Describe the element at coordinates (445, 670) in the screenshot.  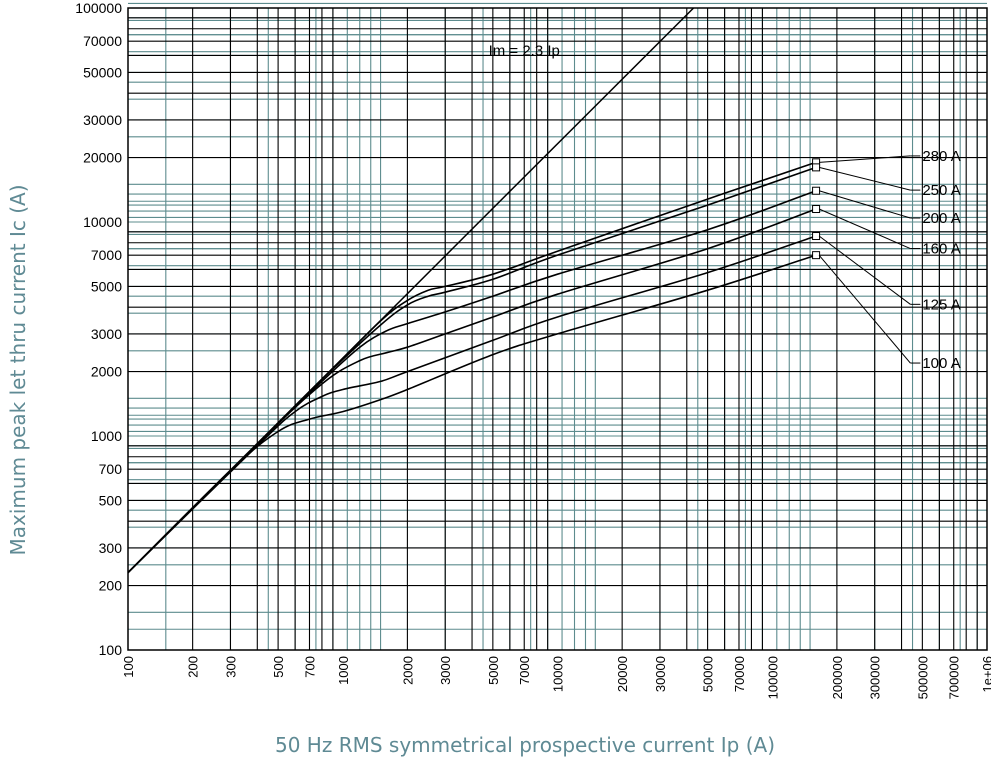
I see `x-tick-label: 3000` at that location.